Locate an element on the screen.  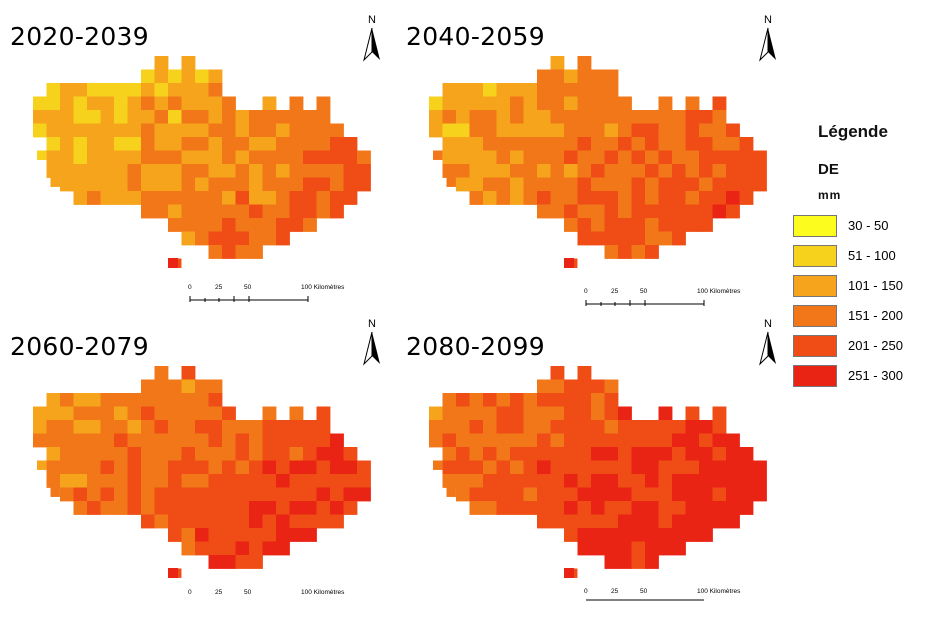
legend-item: 201 - 250 is located at coordinates (855, 347).